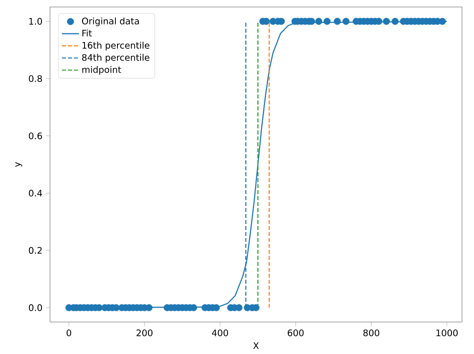 The height and width of the screenshot is (354, 474). I want to click on y-tick-label: 0.6, so click(35, 136).